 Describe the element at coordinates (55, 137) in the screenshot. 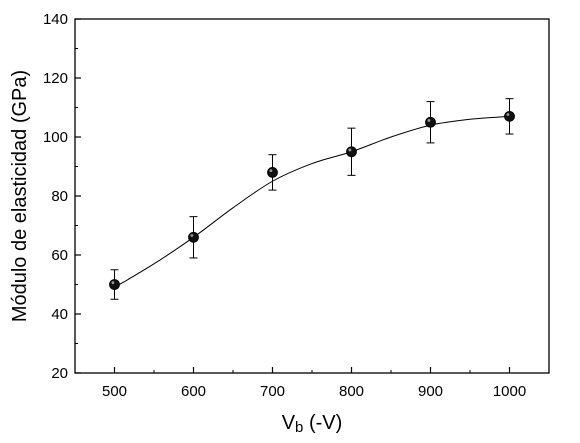

I see `y-tick-label: 100` at that location.